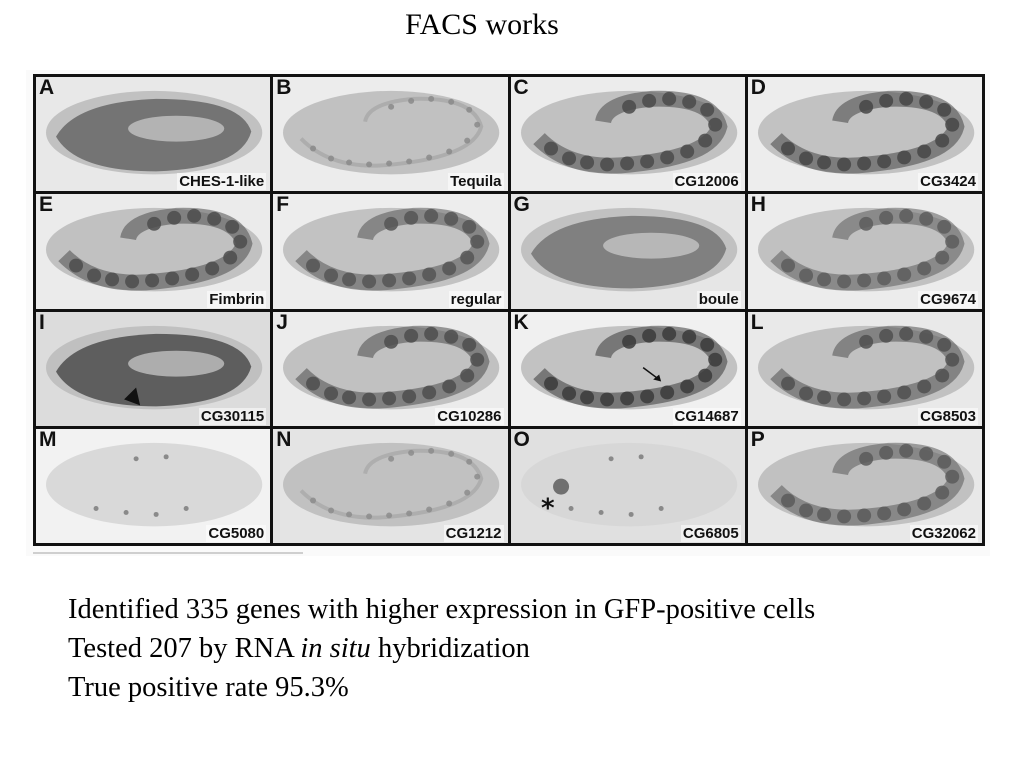 The height and width of the screenshot is (768, 1024). What do you see at coordinates (476, 299) in the screenshot?
I see `gene-label: regular` at bounding box center [476, 299].